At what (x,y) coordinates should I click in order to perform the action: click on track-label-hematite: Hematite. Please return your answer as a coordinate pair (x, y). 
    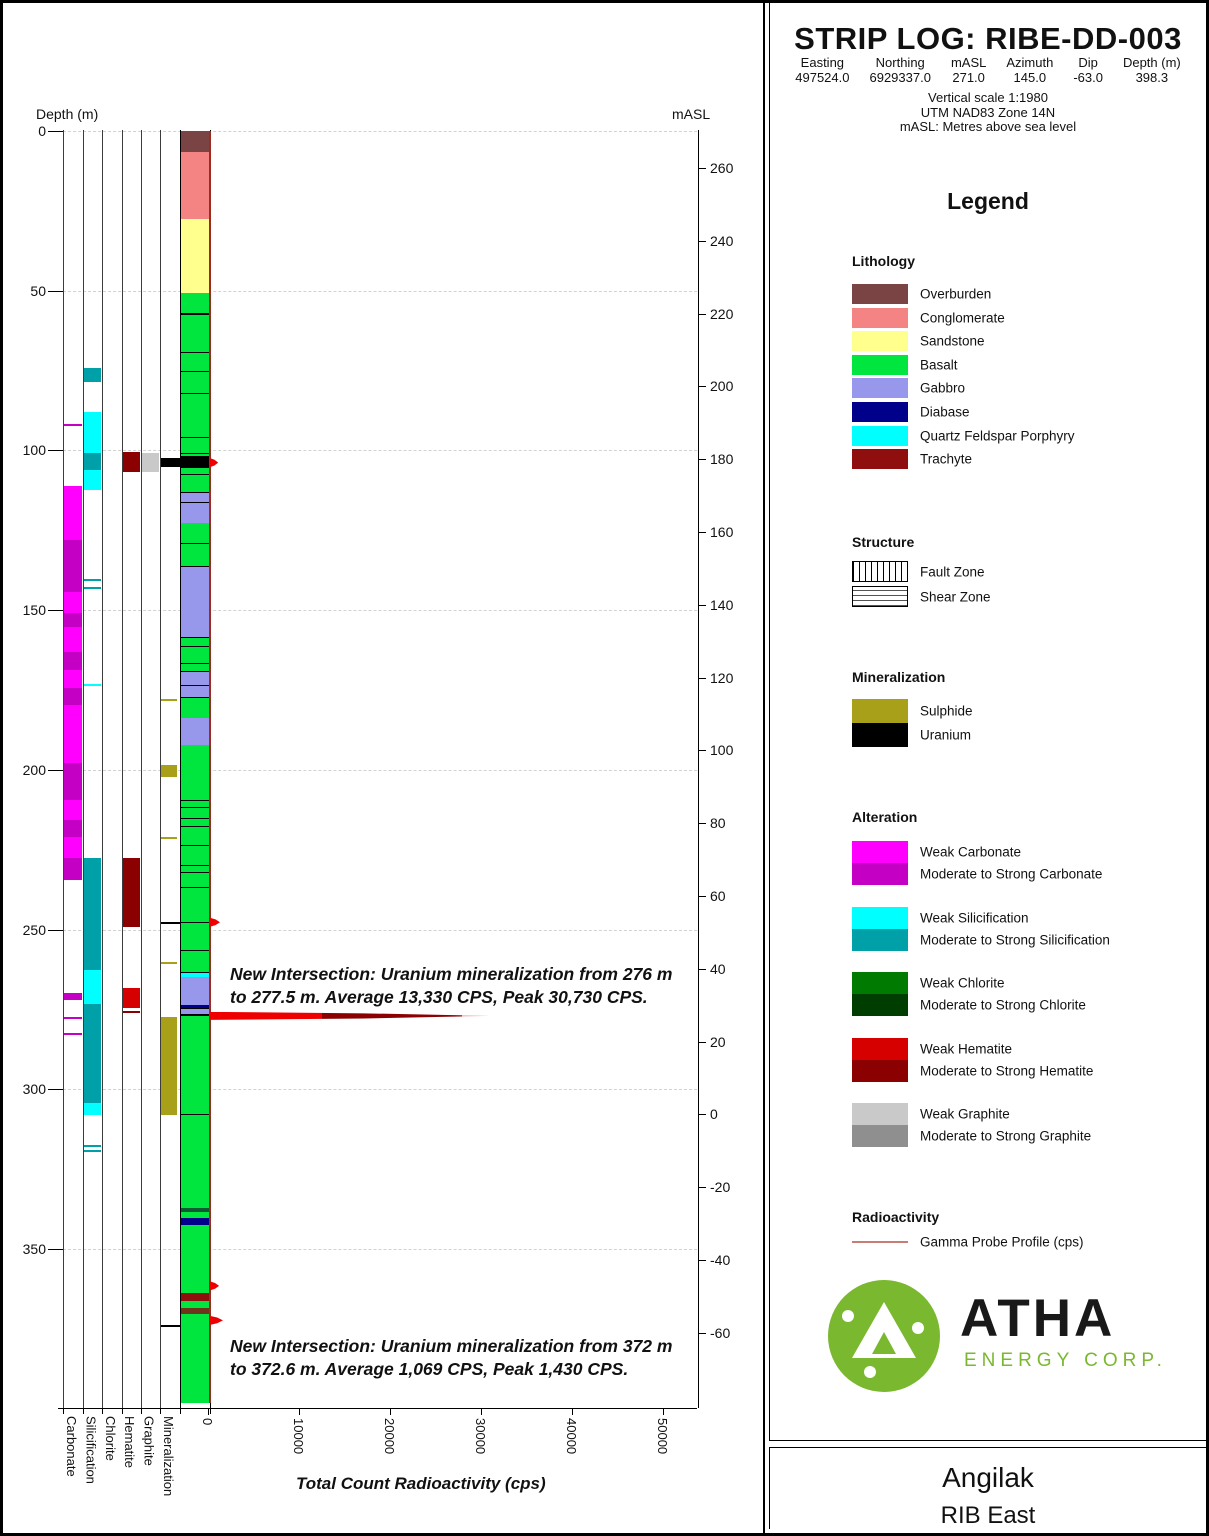
    Looking at the image, I should click on (129, 1442).